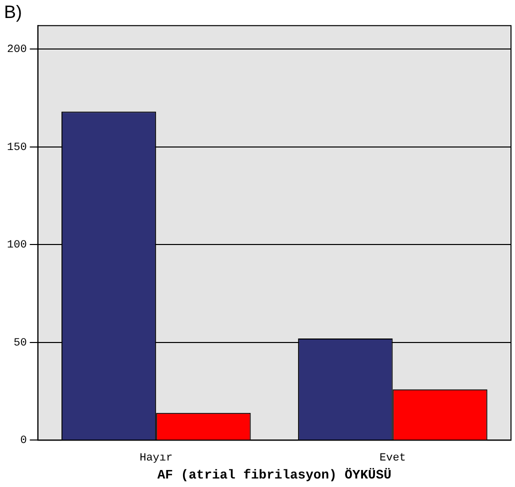 The width and height of the screenshot is (515, 487). Describe the element at coordinates (23, 441) in the screenshot. I see `y-tick-label: 0` at that location.